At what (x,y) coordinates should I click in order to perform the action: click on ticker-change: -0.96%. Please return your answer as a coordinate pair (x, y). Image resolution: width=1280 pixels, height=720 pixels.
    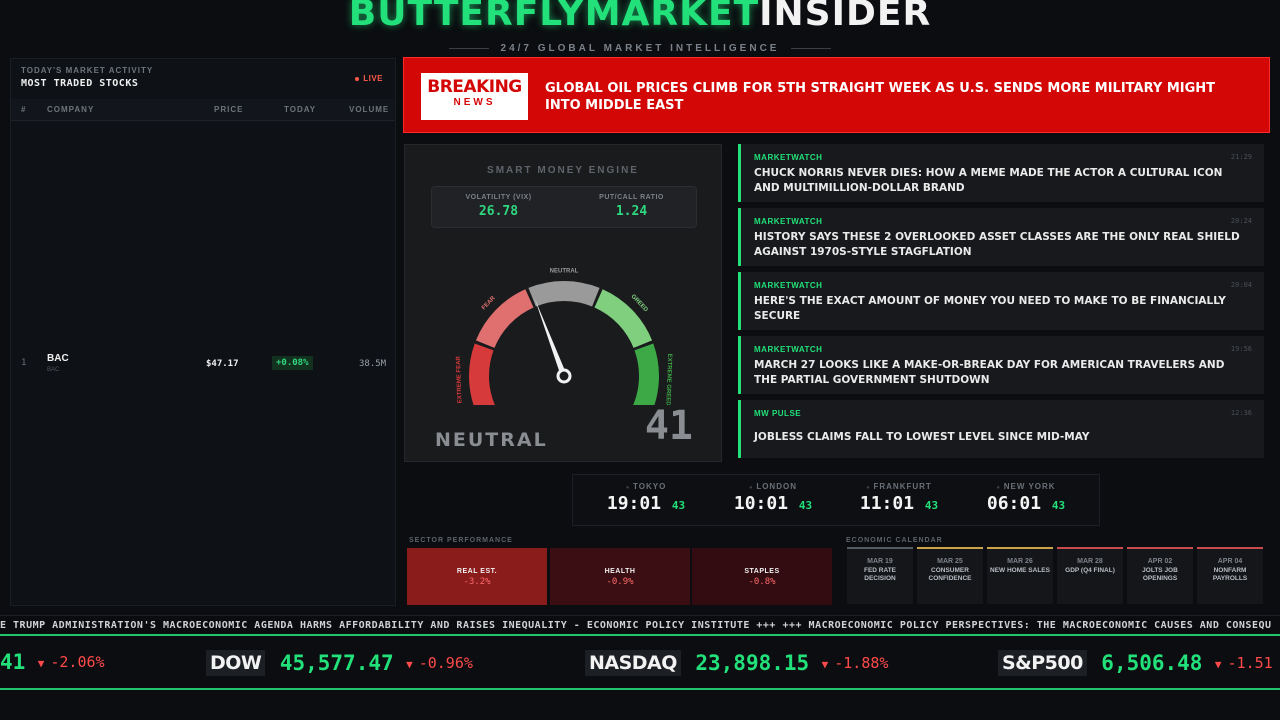
    Looking at the image, I should click on (445, 663).